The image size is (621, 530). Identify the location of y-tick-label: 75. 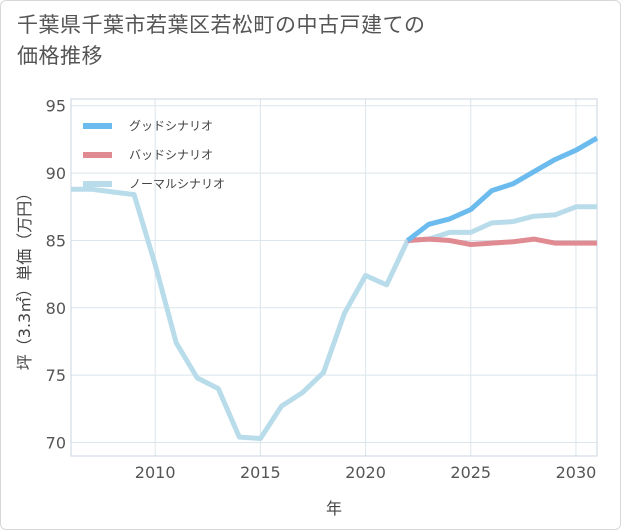
(56, 375).